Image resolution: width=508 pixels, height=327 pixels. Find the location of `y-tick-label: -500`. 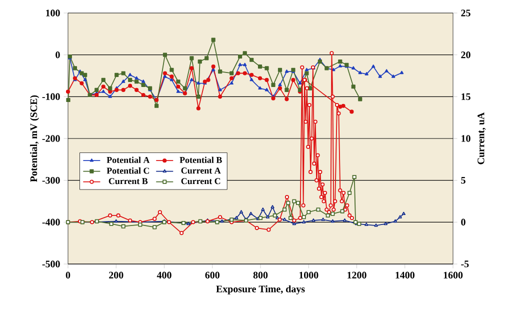

y-tick-label: -500 is located at coordinates (51, 264).